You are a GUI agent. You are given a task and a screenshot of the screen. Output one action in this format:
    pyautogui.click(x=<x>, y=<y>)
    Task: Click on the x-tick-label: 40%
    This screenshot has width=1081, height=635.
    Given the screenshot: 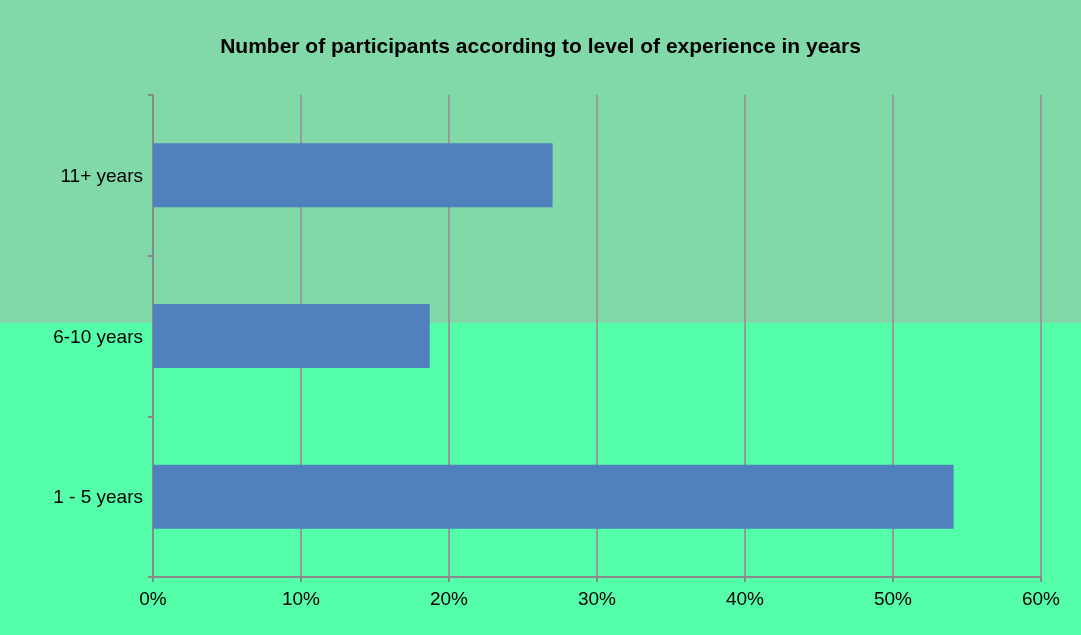 What is the action you would take?
    pyautogui.click(x=745, y=598)
    